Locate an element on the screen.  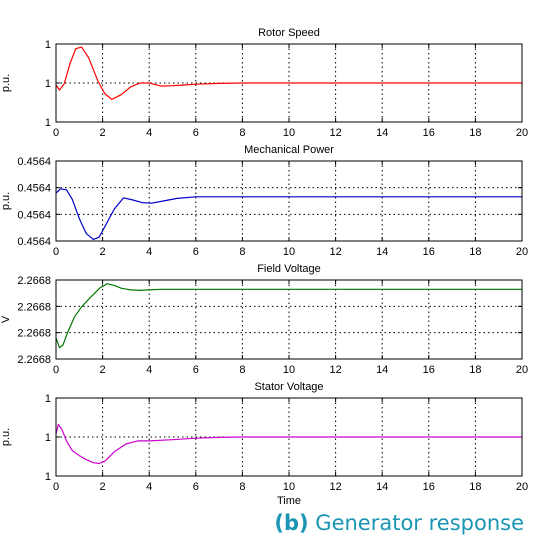
y-axis-label: V is located at coordinates (6, 319).